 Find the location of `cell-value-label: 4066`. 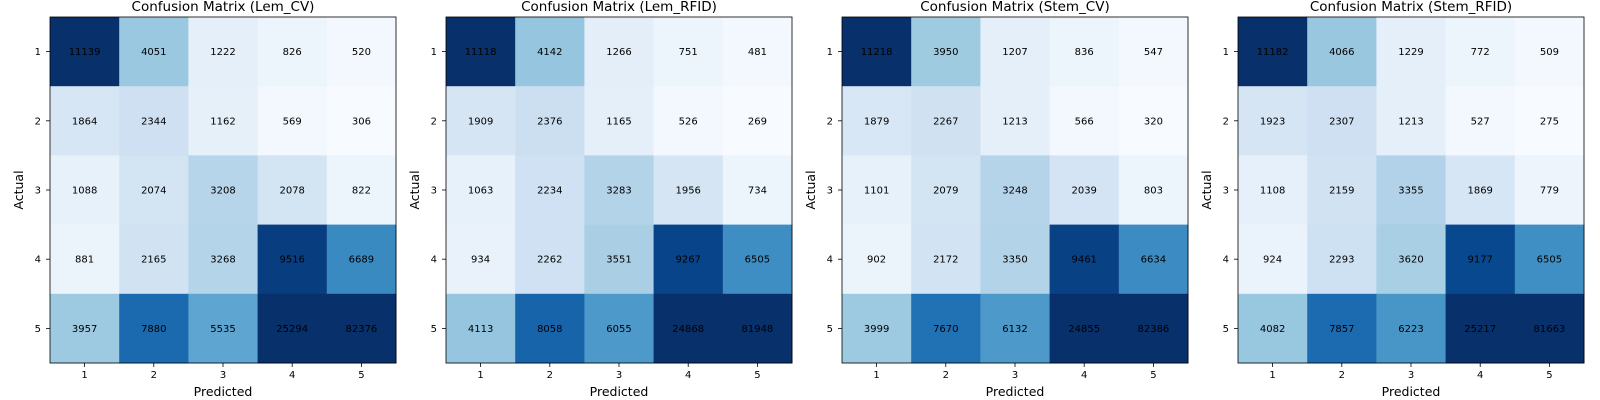

cell-value-label: 4066 is located at coordinates (1341, 52).